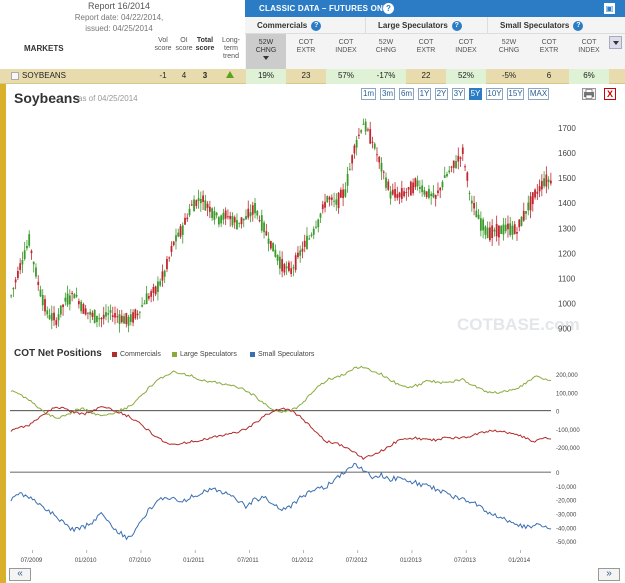 This screenshot has height=583, width=625. Describe the element at coordinates (466, 46) in the screenshot. I see `l-cot-index-header: COT INDEX` at that location.